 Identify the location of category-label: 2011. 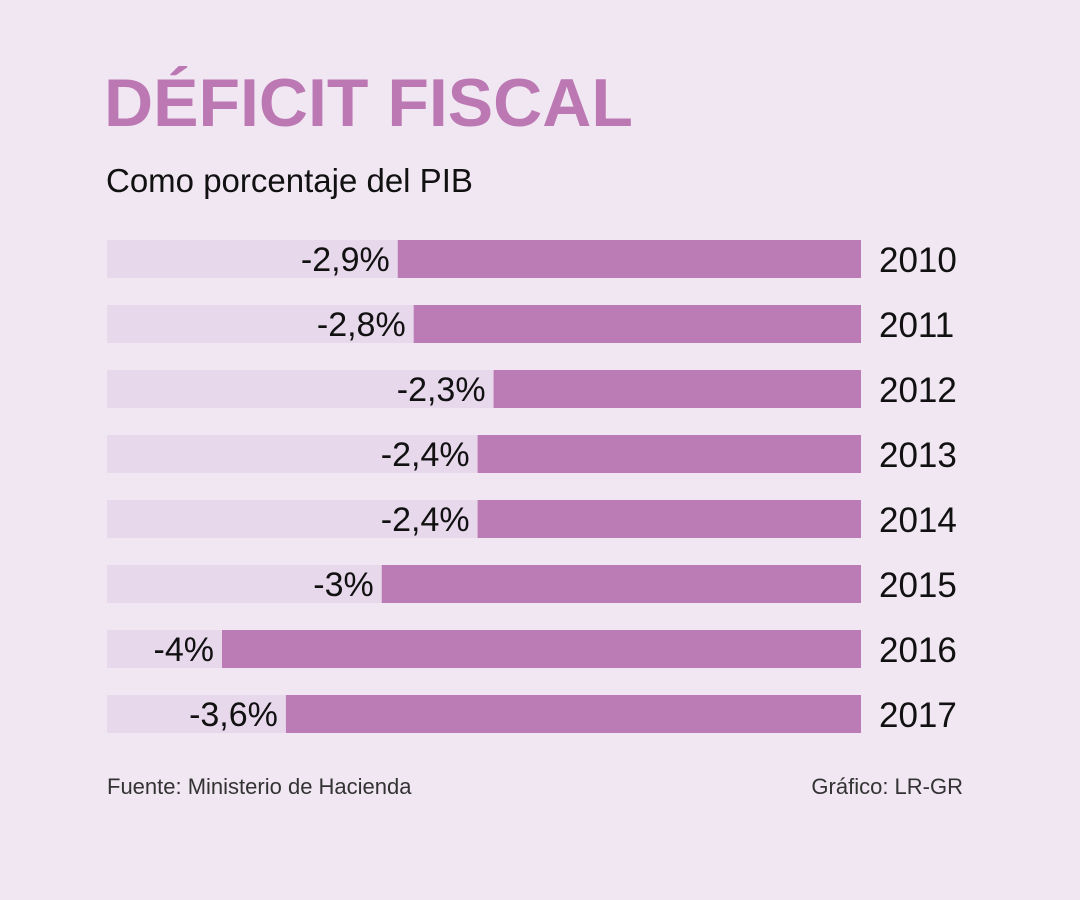
(916, 325).